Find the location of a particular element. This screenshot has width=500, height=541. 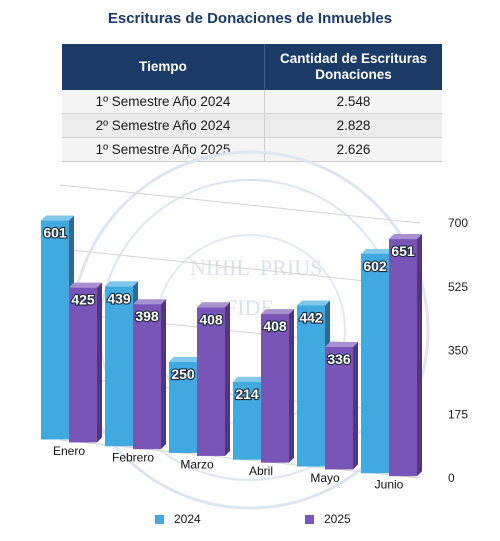

data-label: 398 is located at coordinates (147, 316).